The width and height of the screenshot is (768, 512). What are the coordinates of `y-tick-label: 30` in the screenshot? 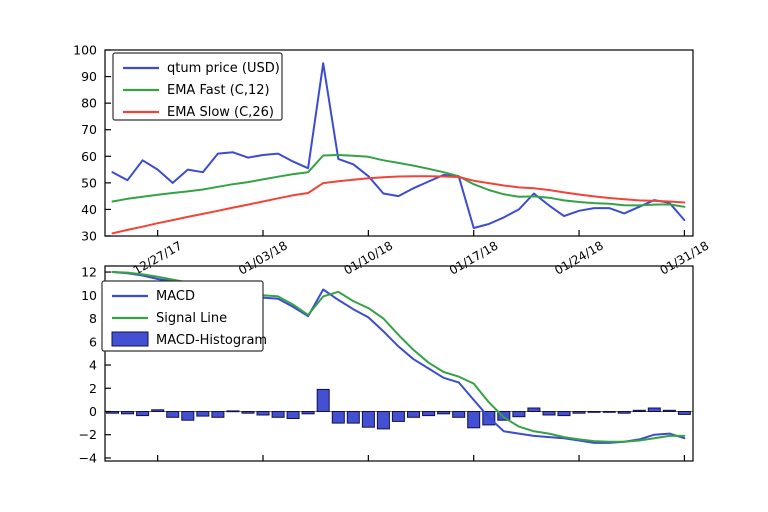 It's located at (89, 236).